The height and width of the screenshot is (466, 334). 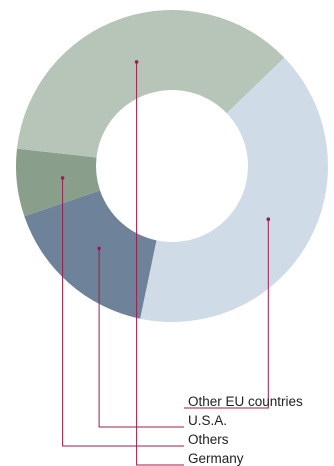 What do you see at coordinates (216, 458) in the screenshot?
I see `legend-label-germany: Germany` at bounding box center [216, 458].